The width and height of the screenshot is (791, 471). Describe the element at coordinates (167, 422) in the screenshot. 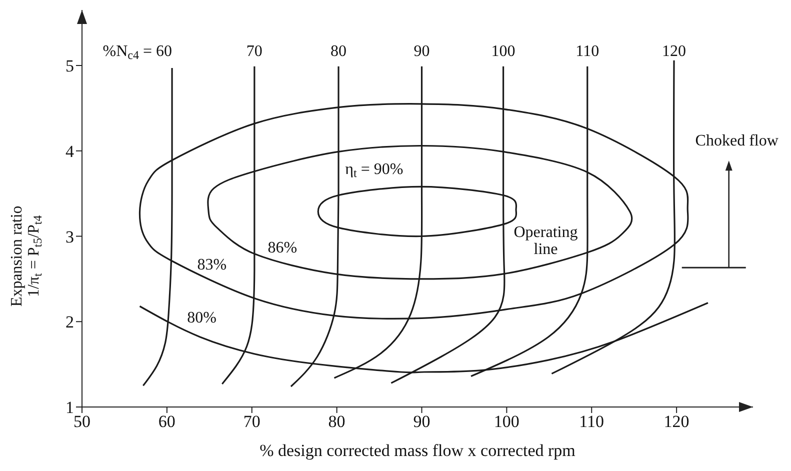

I see `x-tick-label: 60` at that location.